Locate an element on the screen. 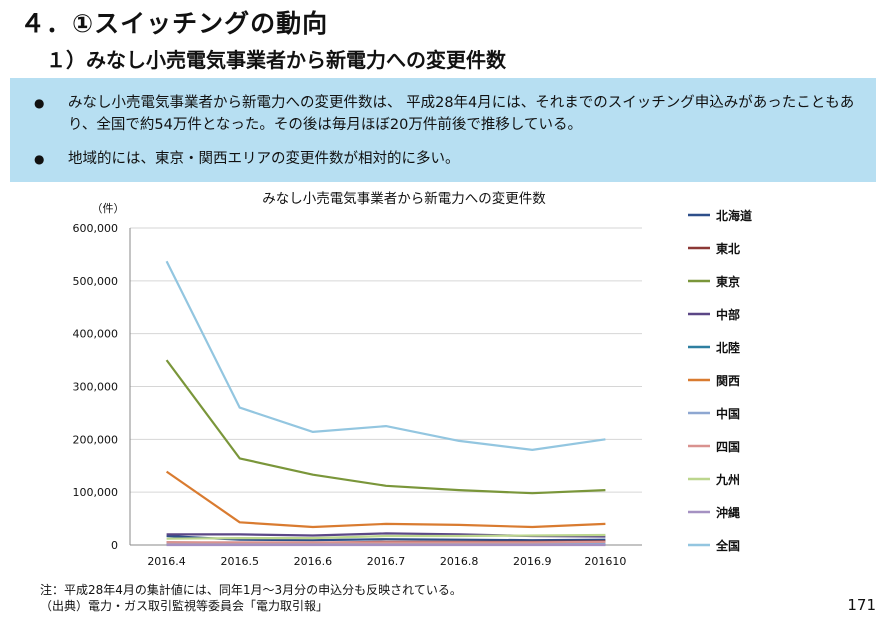 The width and height of the screenshot is (886, 617). y-tick-label: 200,000 is located at coordinates (96, 439).